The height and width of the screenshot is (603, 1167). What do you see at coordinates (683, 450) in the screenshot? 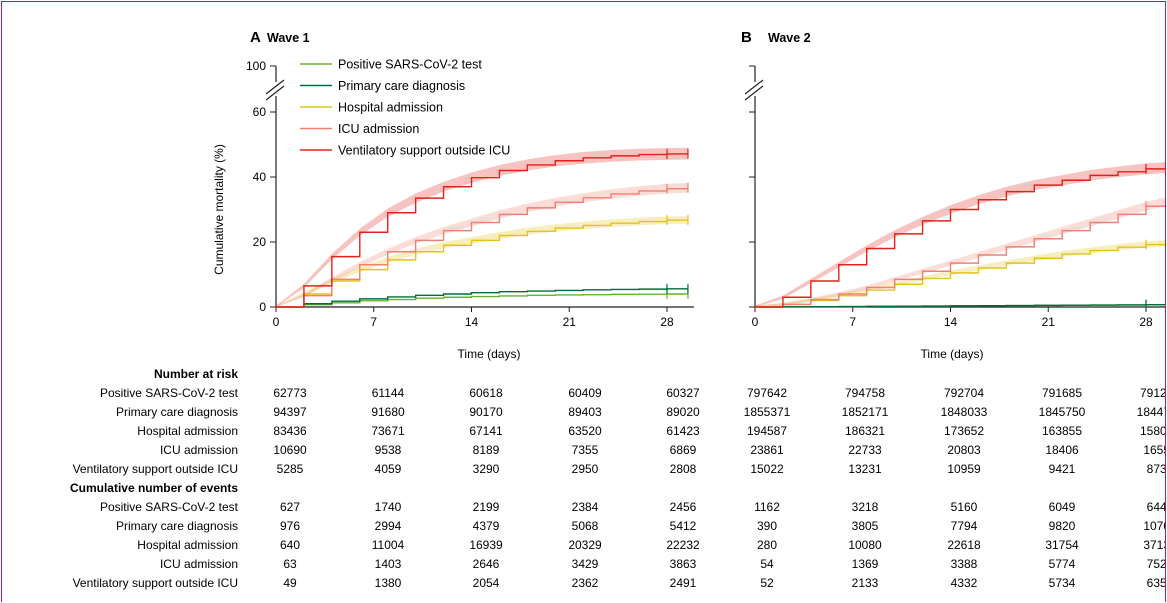
I see `table-cell: 6869` at bounding box center [683, 450].